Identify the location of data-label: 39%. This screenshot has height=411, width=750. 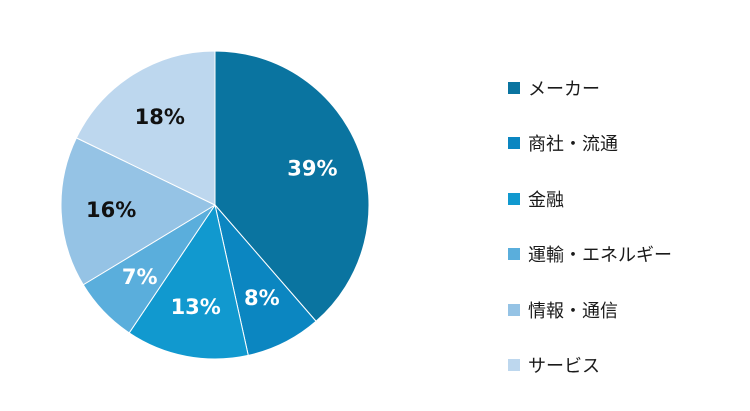
(312, 169).